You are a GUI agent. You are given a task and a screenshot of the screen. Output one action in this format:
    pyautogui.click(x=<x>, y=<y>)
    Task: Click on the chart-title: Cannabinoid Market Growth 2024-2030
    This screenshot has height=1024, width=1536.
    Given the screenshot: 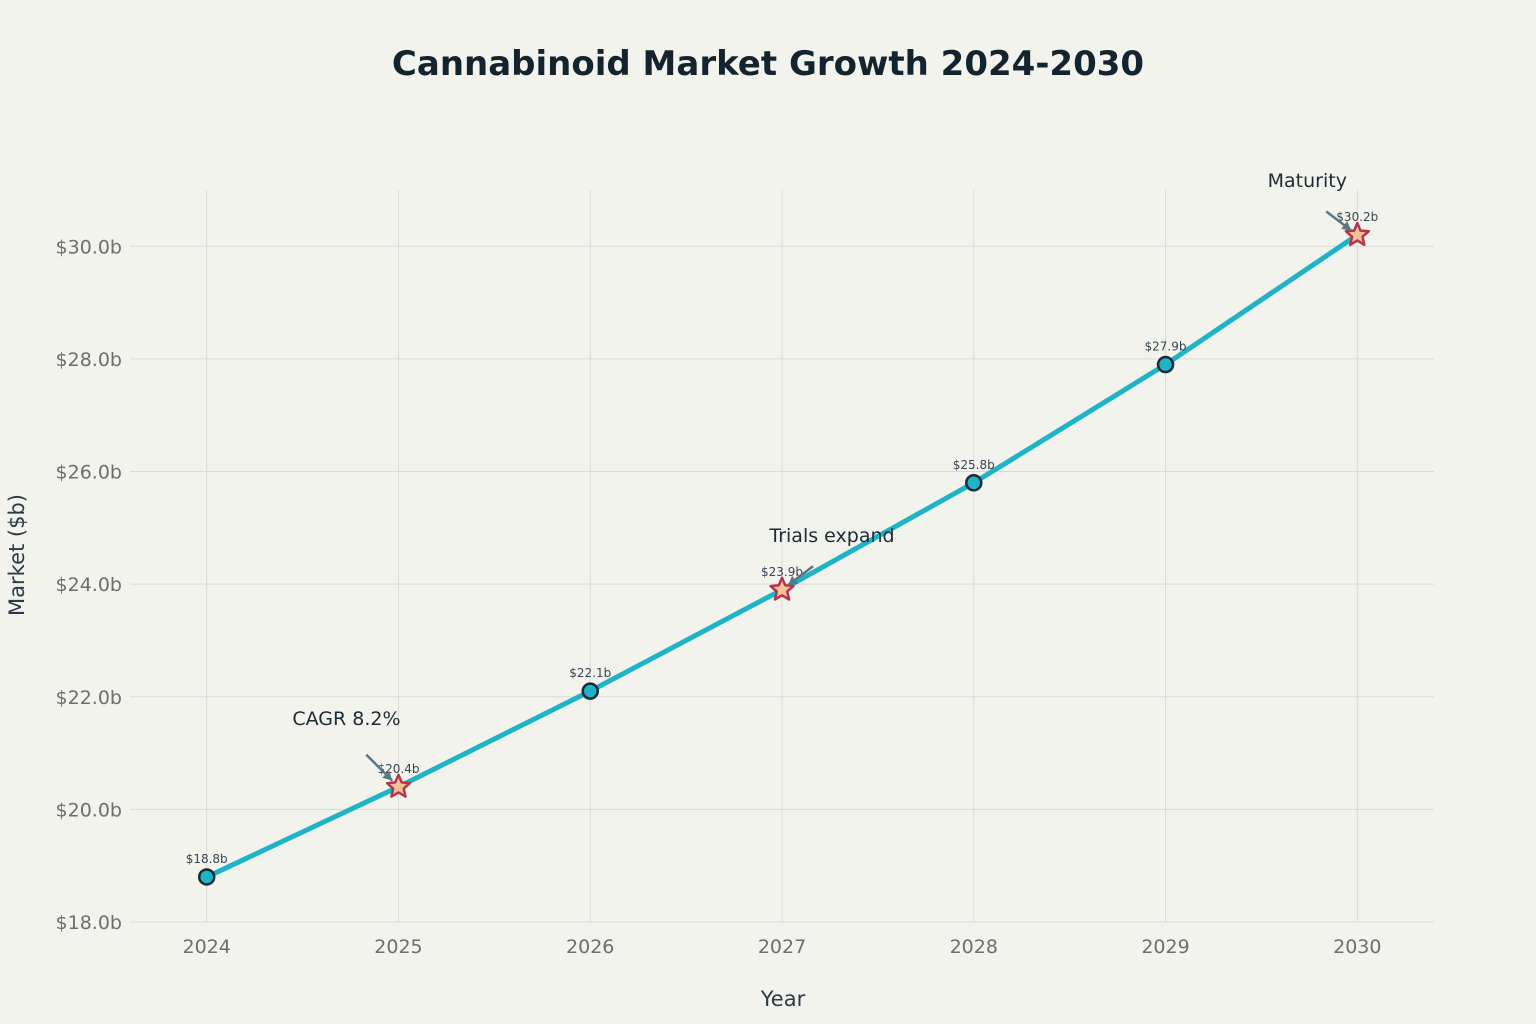 What is the action you would take?
    pyautogui.click(x=768, y=64)
    